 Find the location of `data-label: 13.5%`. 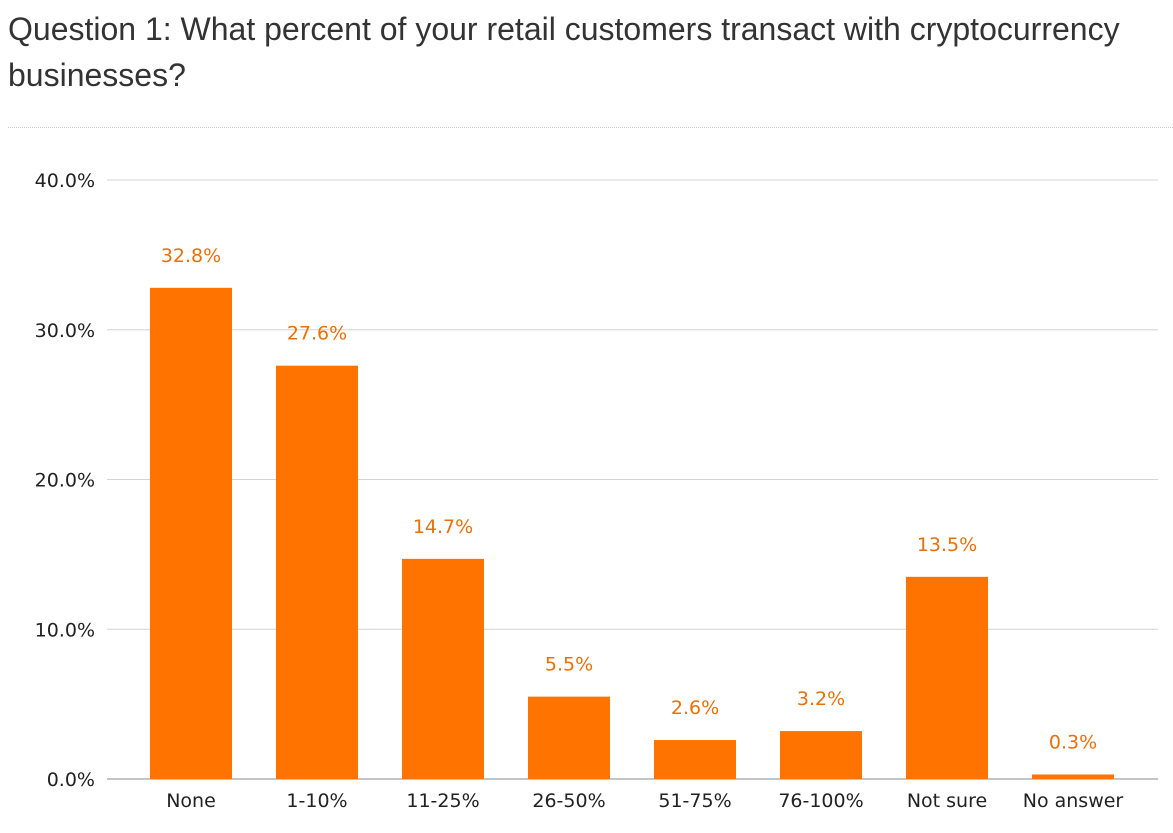

data-label: 13.5% is located at coordinates (947, 545).